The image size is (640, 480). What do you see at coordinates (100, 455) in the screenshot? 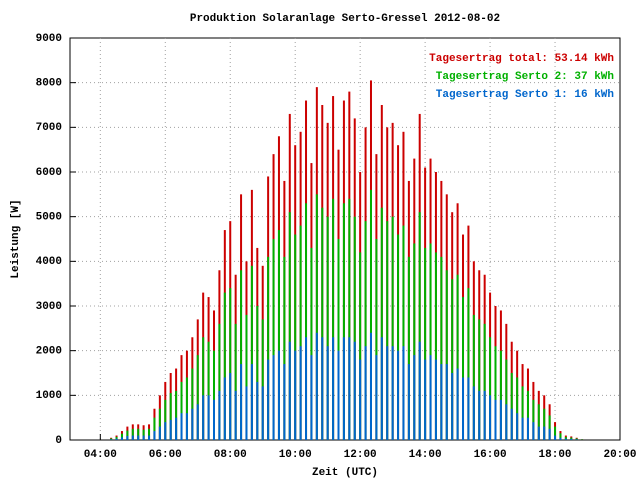
I see `x-tick-label: 04:00` at bounding box center [100, 455].